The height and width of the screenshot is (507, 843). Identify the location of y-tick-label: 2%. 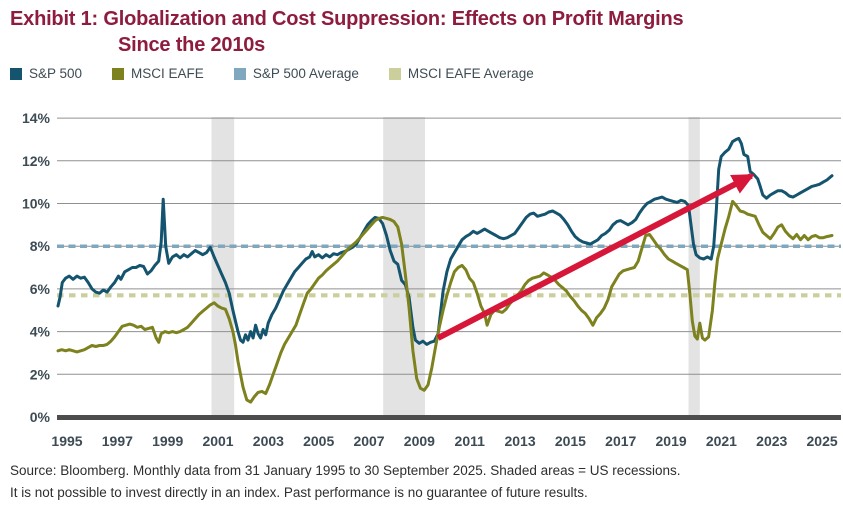
(40, 374).